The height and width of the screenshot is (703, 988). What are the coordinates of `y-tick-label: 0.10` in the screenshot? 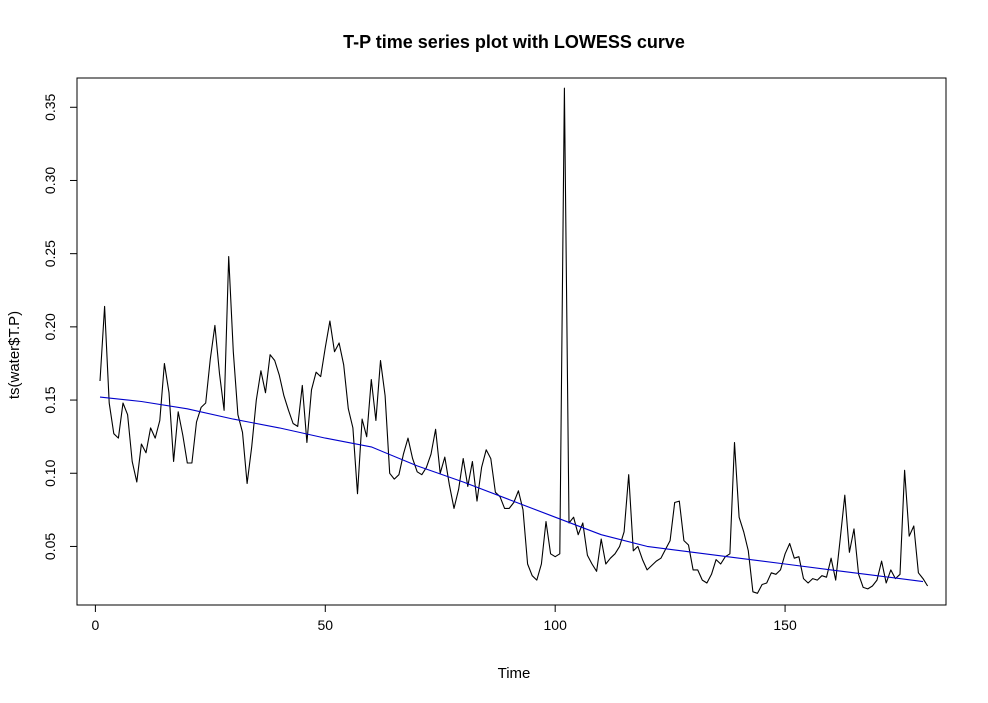 It's located at (50, 472).